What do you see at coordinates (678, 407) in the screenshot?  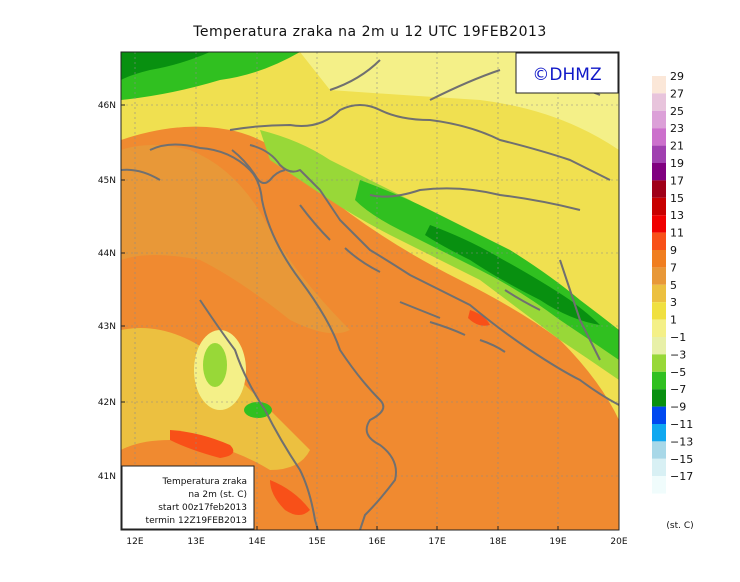 I see `legend-label: −9` at bounding box center [678, 407].